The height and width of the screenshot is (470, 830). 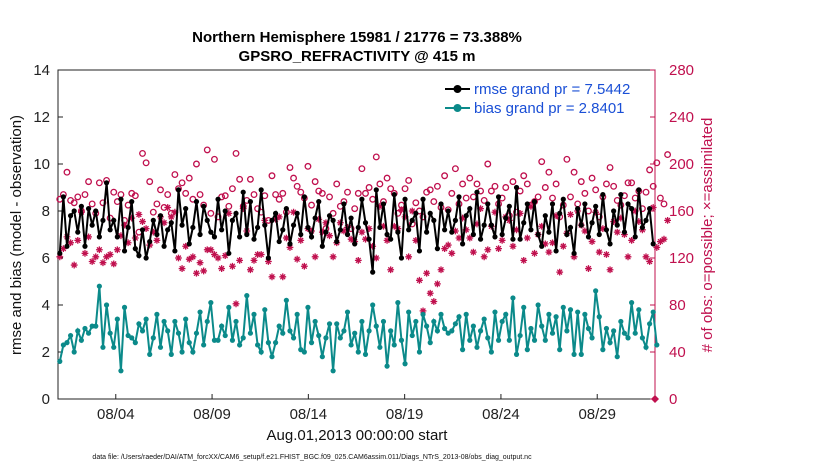 What do you see at coordinates (358, 328) in the screenshot?
I see `bias-series` at bounding box center [358, 328].